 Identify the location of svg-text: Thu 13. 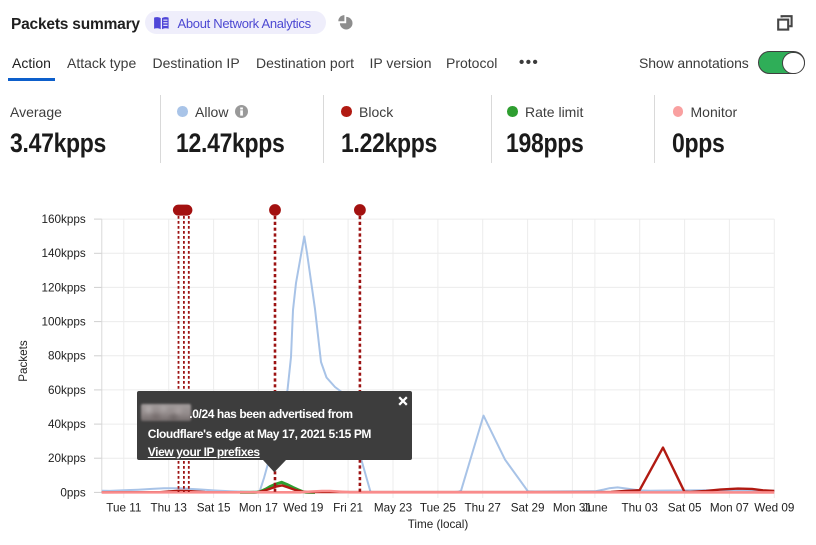
(169, 508).